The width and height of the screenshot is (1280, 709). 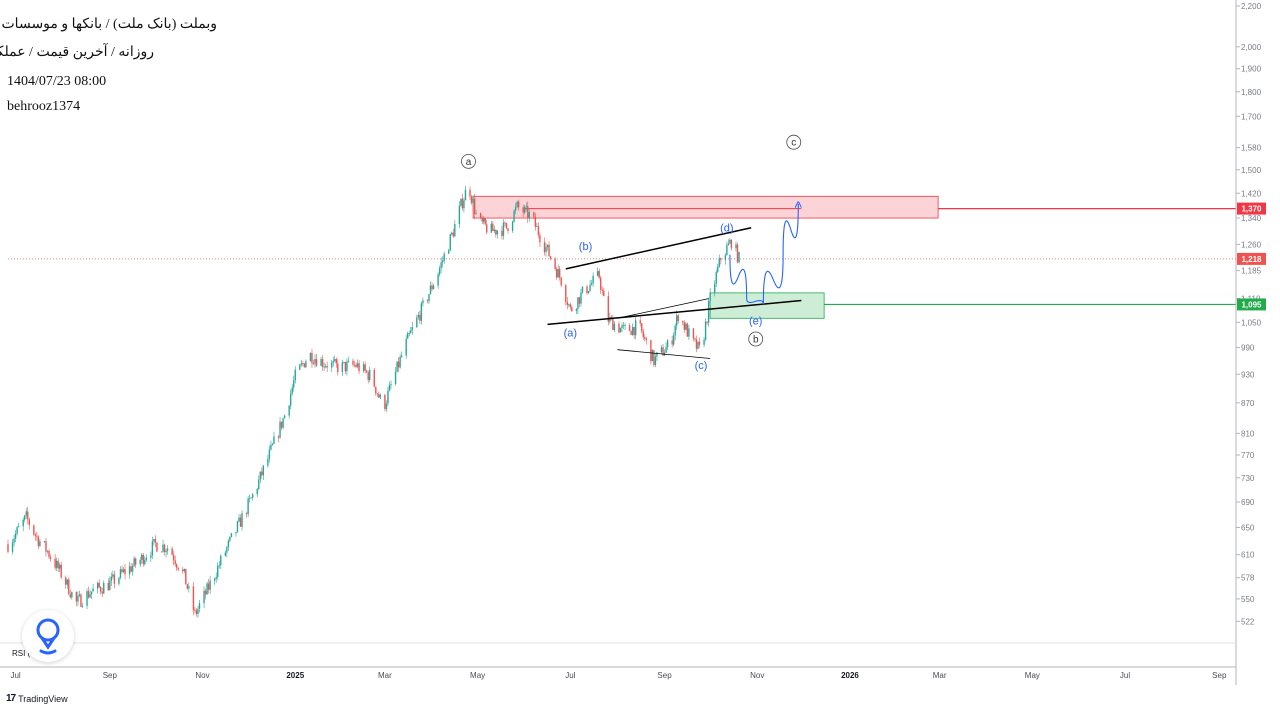 What do you see at coordinates (757, 675) in the screenshot?
I see `x-tick-label: Nov` at bounding box center [757, 675].